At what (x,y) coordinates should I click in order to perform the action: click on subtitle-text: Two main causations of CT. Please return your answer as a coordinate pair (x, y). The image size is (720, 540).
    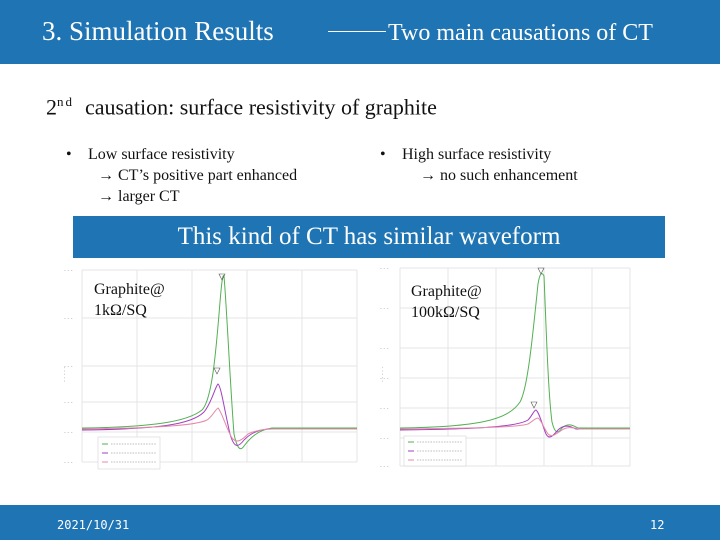
    Looking at the image, I should click on (520, 33).